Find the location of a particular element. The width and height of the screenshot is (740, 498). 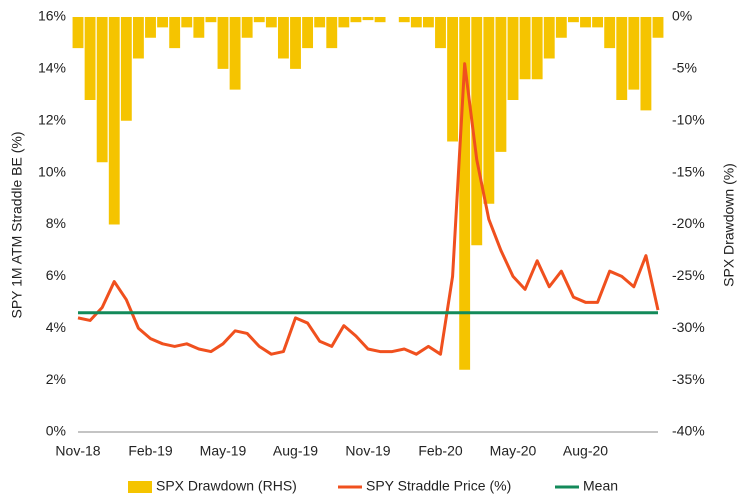

y-tick-label: 0% is located at coordinates (56, 431).